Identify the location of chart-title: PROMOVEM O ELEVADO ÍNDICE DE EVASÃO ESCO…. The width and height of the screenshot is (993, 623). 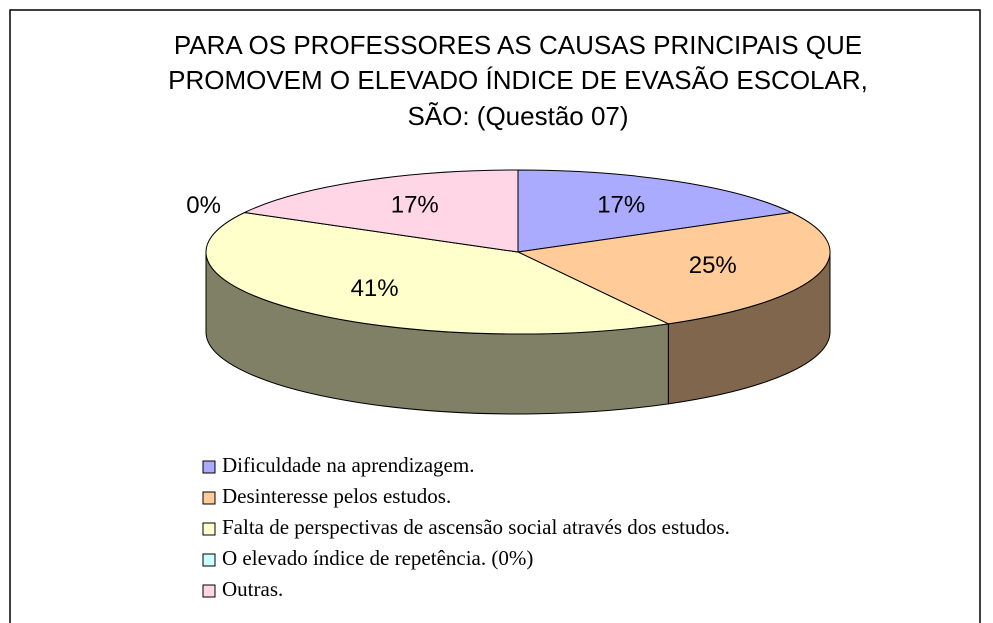
(518, 80).